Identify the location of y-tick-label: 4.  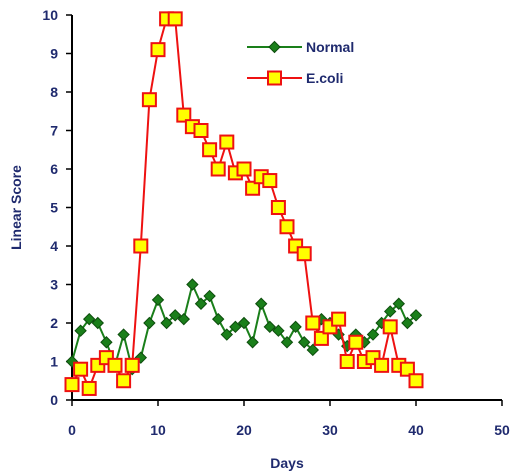
(54, 246).